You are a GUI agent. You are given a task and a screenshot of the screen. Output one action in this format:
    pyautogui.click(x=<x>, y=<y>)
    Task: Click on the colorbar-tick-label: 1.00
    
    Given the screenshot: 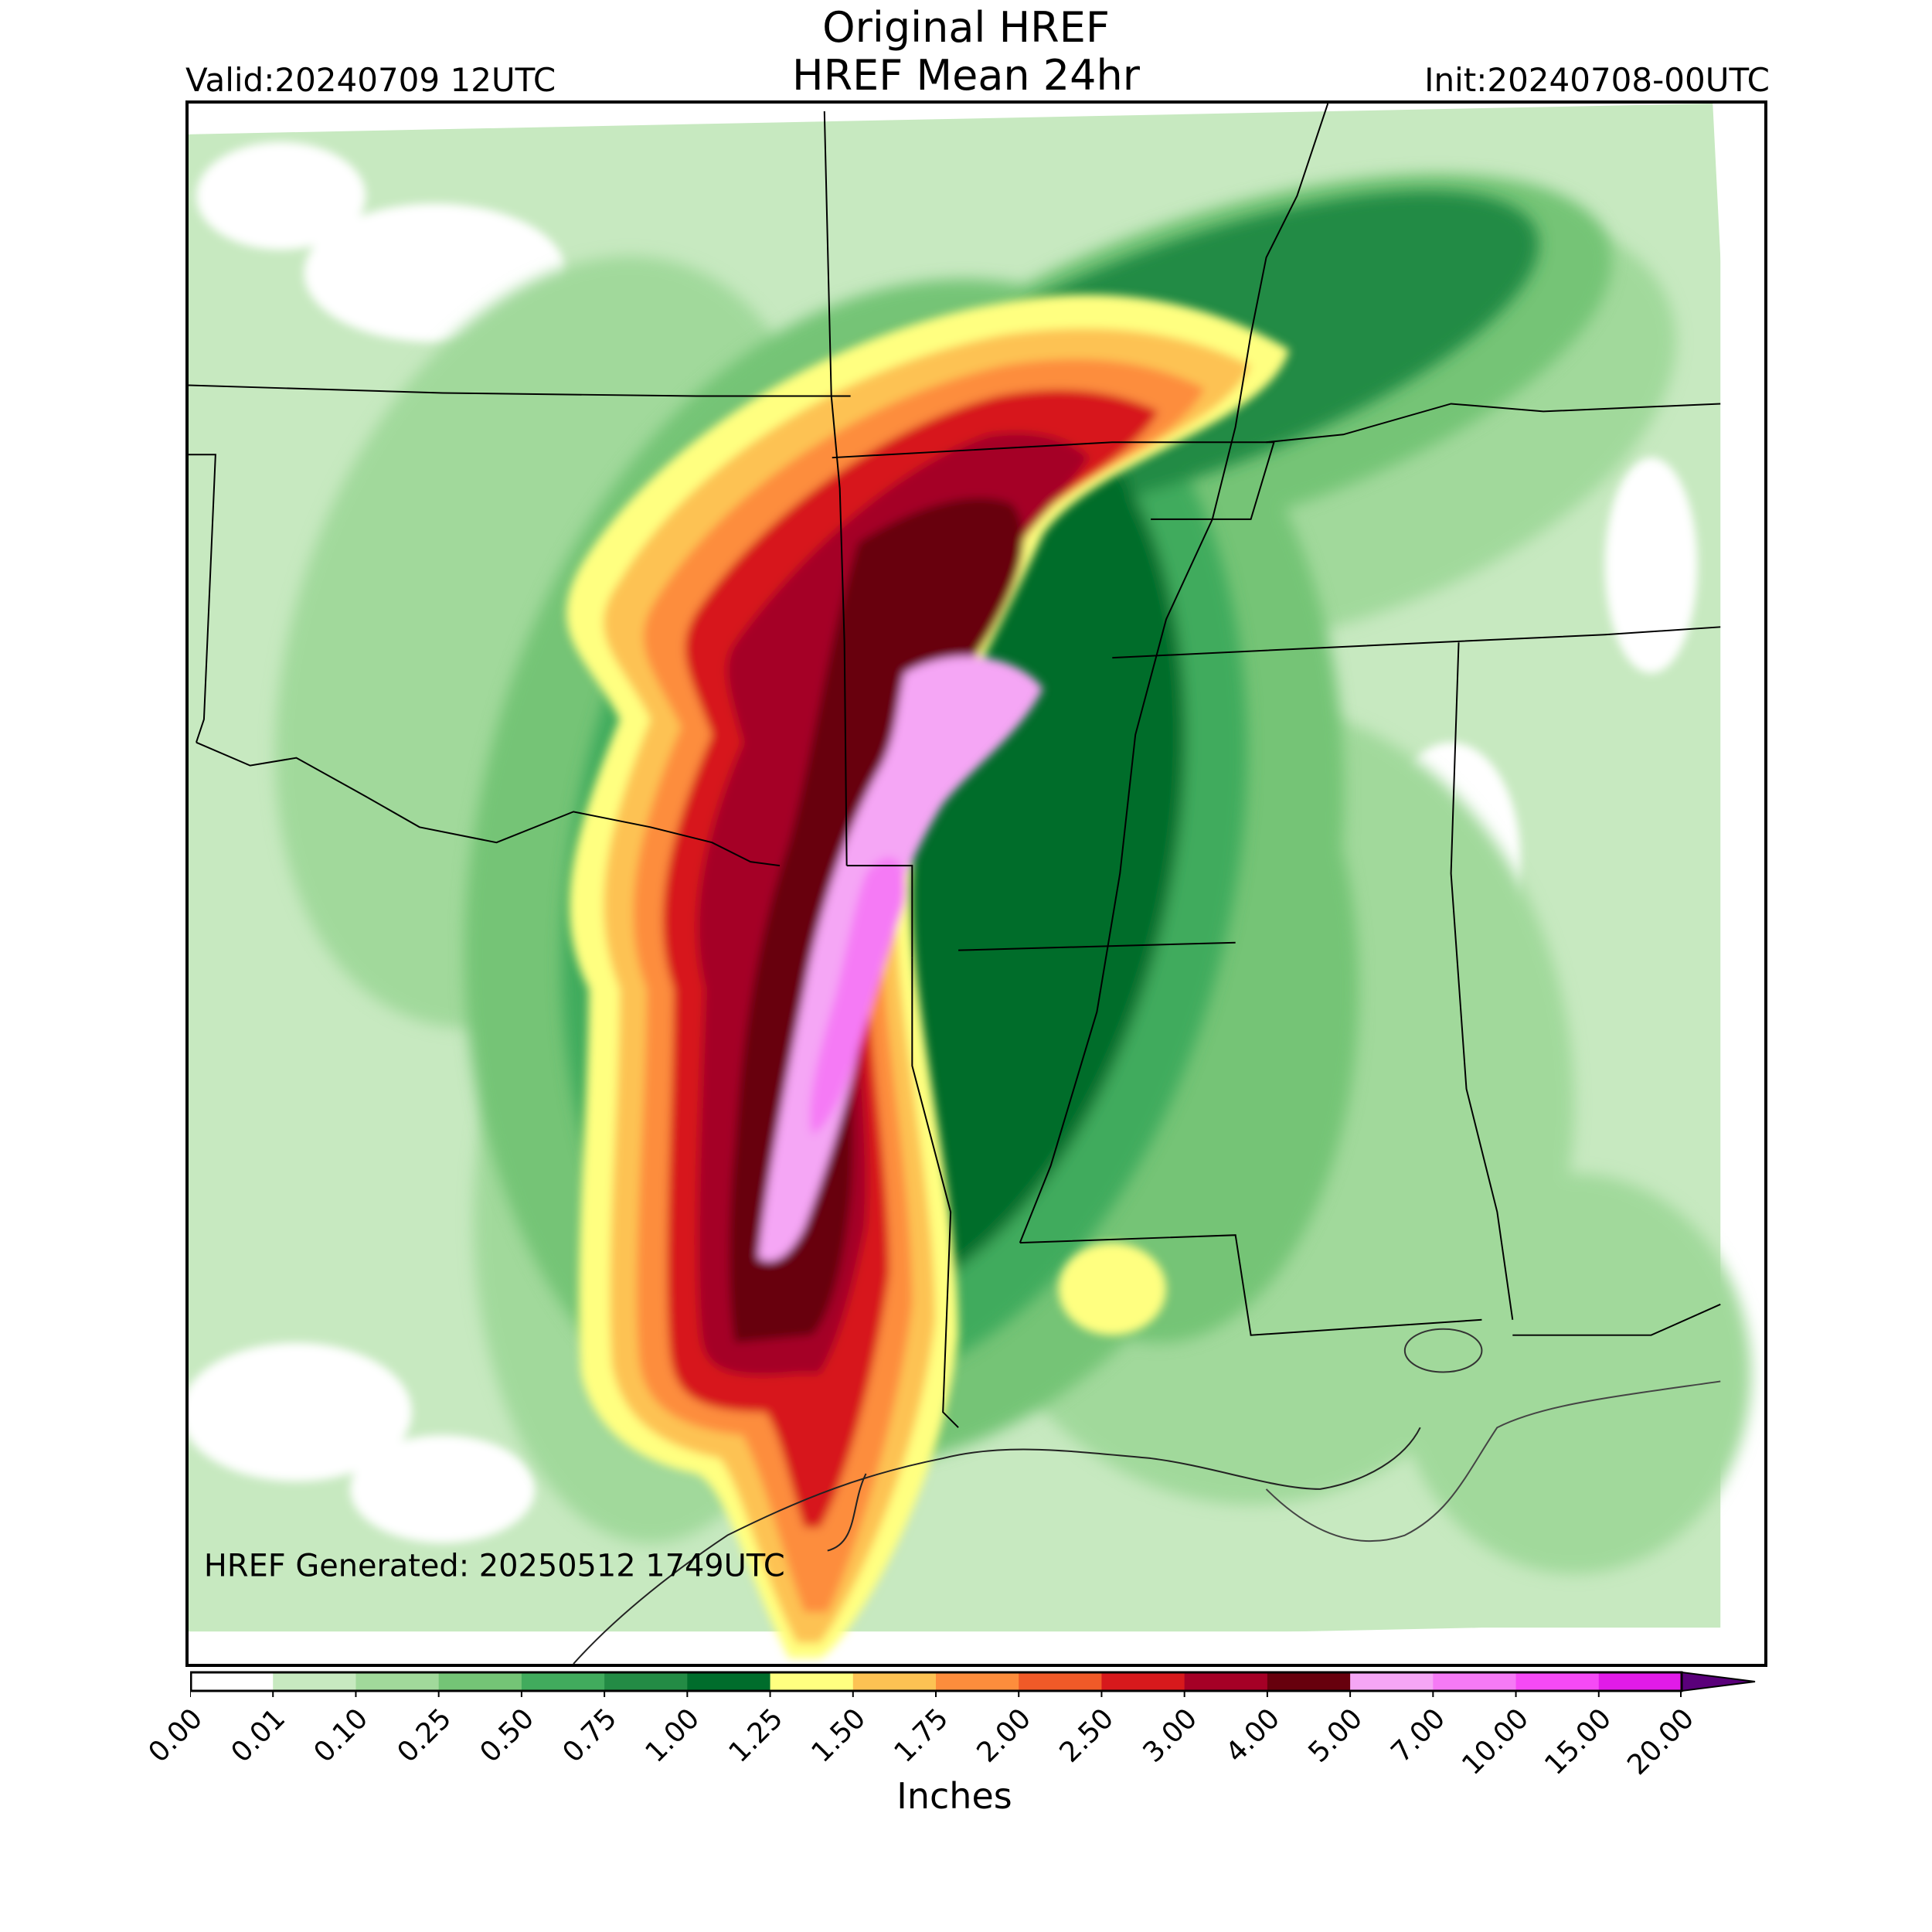 What is the action you would take?
    pyautogui.click(x=673, y=1736)
    